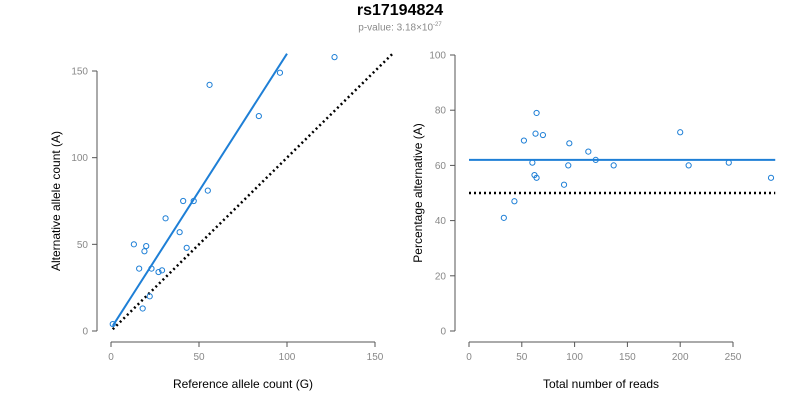 The width and height of the screenshot is (800, 400). I want to click on y-axis-label: Alternative allele count (A), so click(56, 201).